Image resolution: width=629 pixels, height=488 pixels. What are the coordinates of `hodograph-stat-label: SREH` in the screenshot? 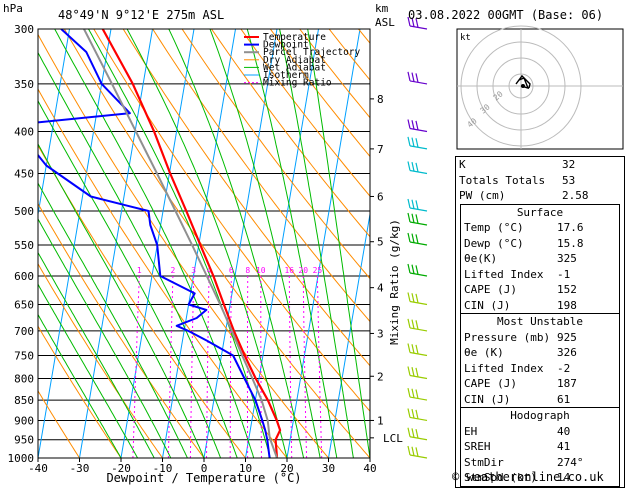 It's located at (477, 447).